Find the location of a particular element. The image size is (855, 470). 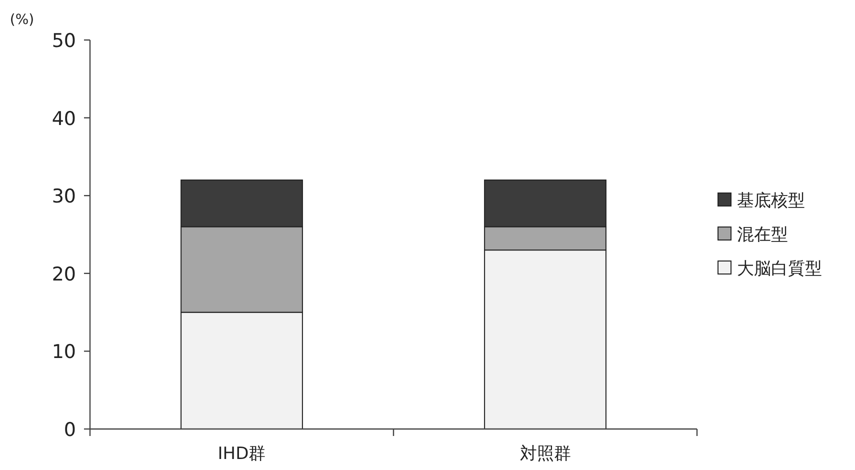

x-tick-label: IHD群 is located at coordinates (242, 454).